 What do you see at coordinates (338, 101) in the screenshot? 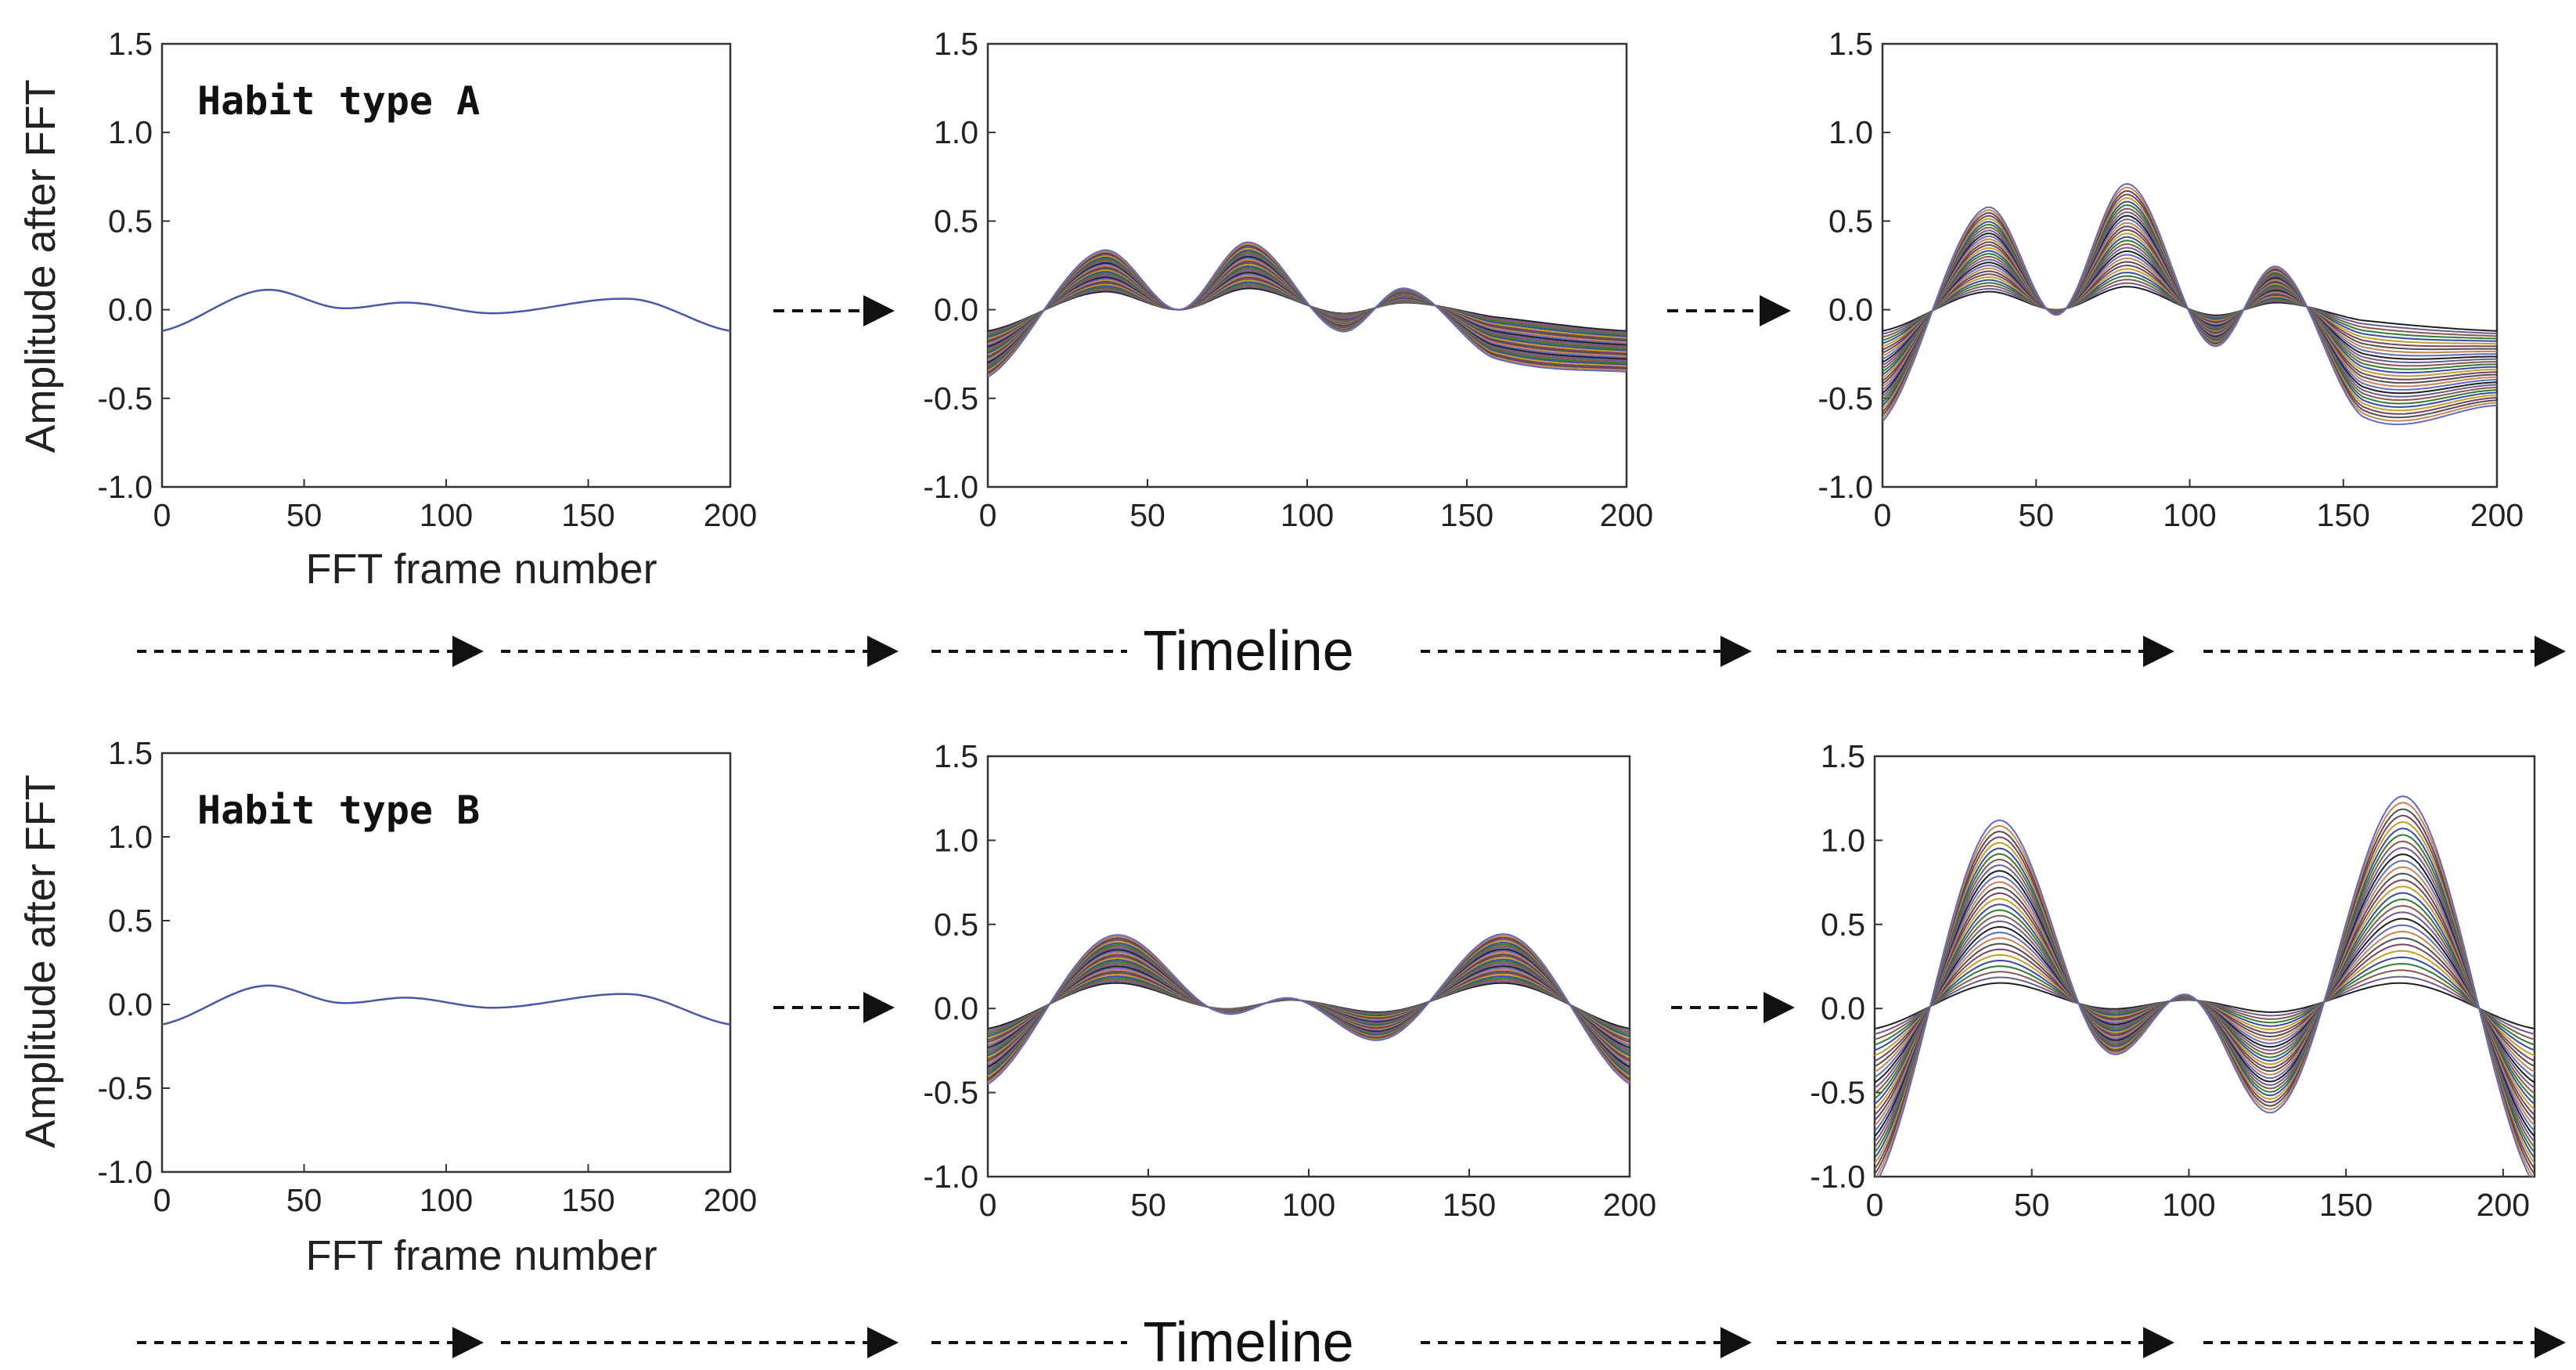
I see `panel-title: Habit type A` at bounding box center [338, 101].